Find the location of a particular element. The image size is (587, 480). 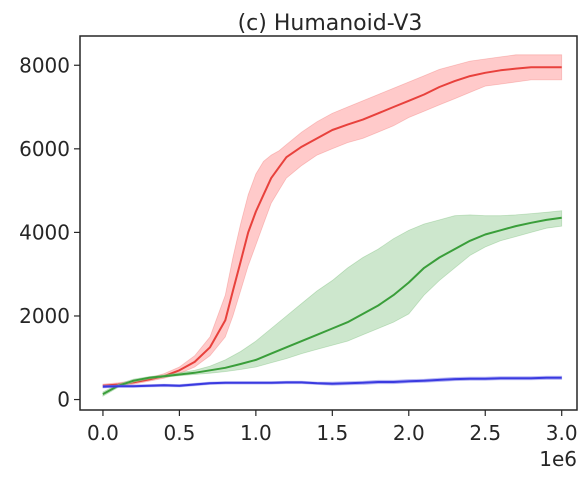

y-tick-label: 8000 is located at coordinates (44, 65).